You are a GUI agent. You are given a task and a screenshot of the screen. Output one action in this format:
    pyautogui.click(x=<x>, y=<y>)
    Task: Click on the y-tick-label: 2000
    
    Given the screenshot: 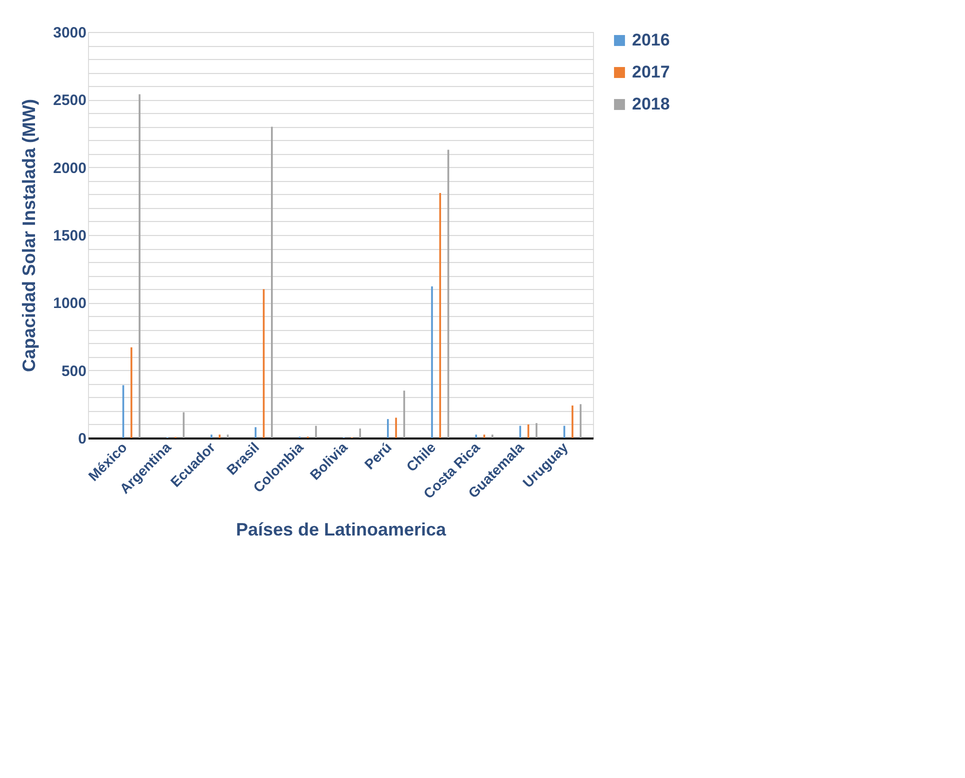 What is the action you would take?
    pyautogui.click(x=69, y=168)
    